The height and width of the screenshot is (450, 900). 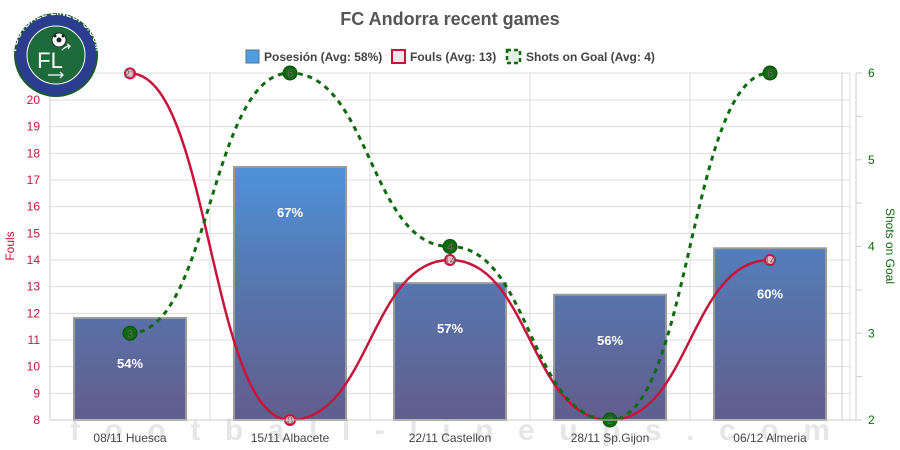 I want to click on x-tick-label: 22/11 Castellon, so click(x=450, y=438).